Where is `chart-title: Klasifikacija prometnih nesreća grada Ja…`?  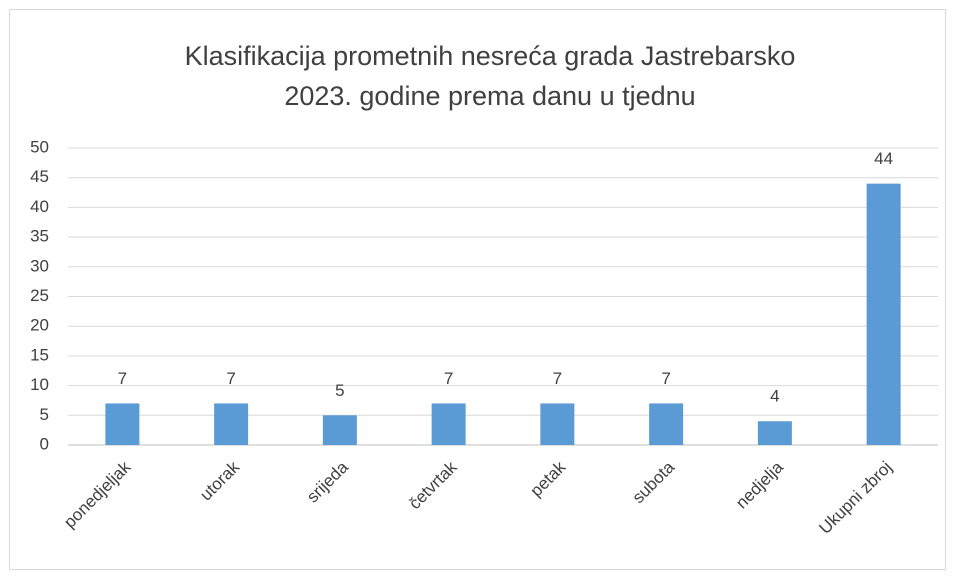
chart-title: Klasifikacija prometnih nesreća grada Ja… is located at coordinates (490, 56).